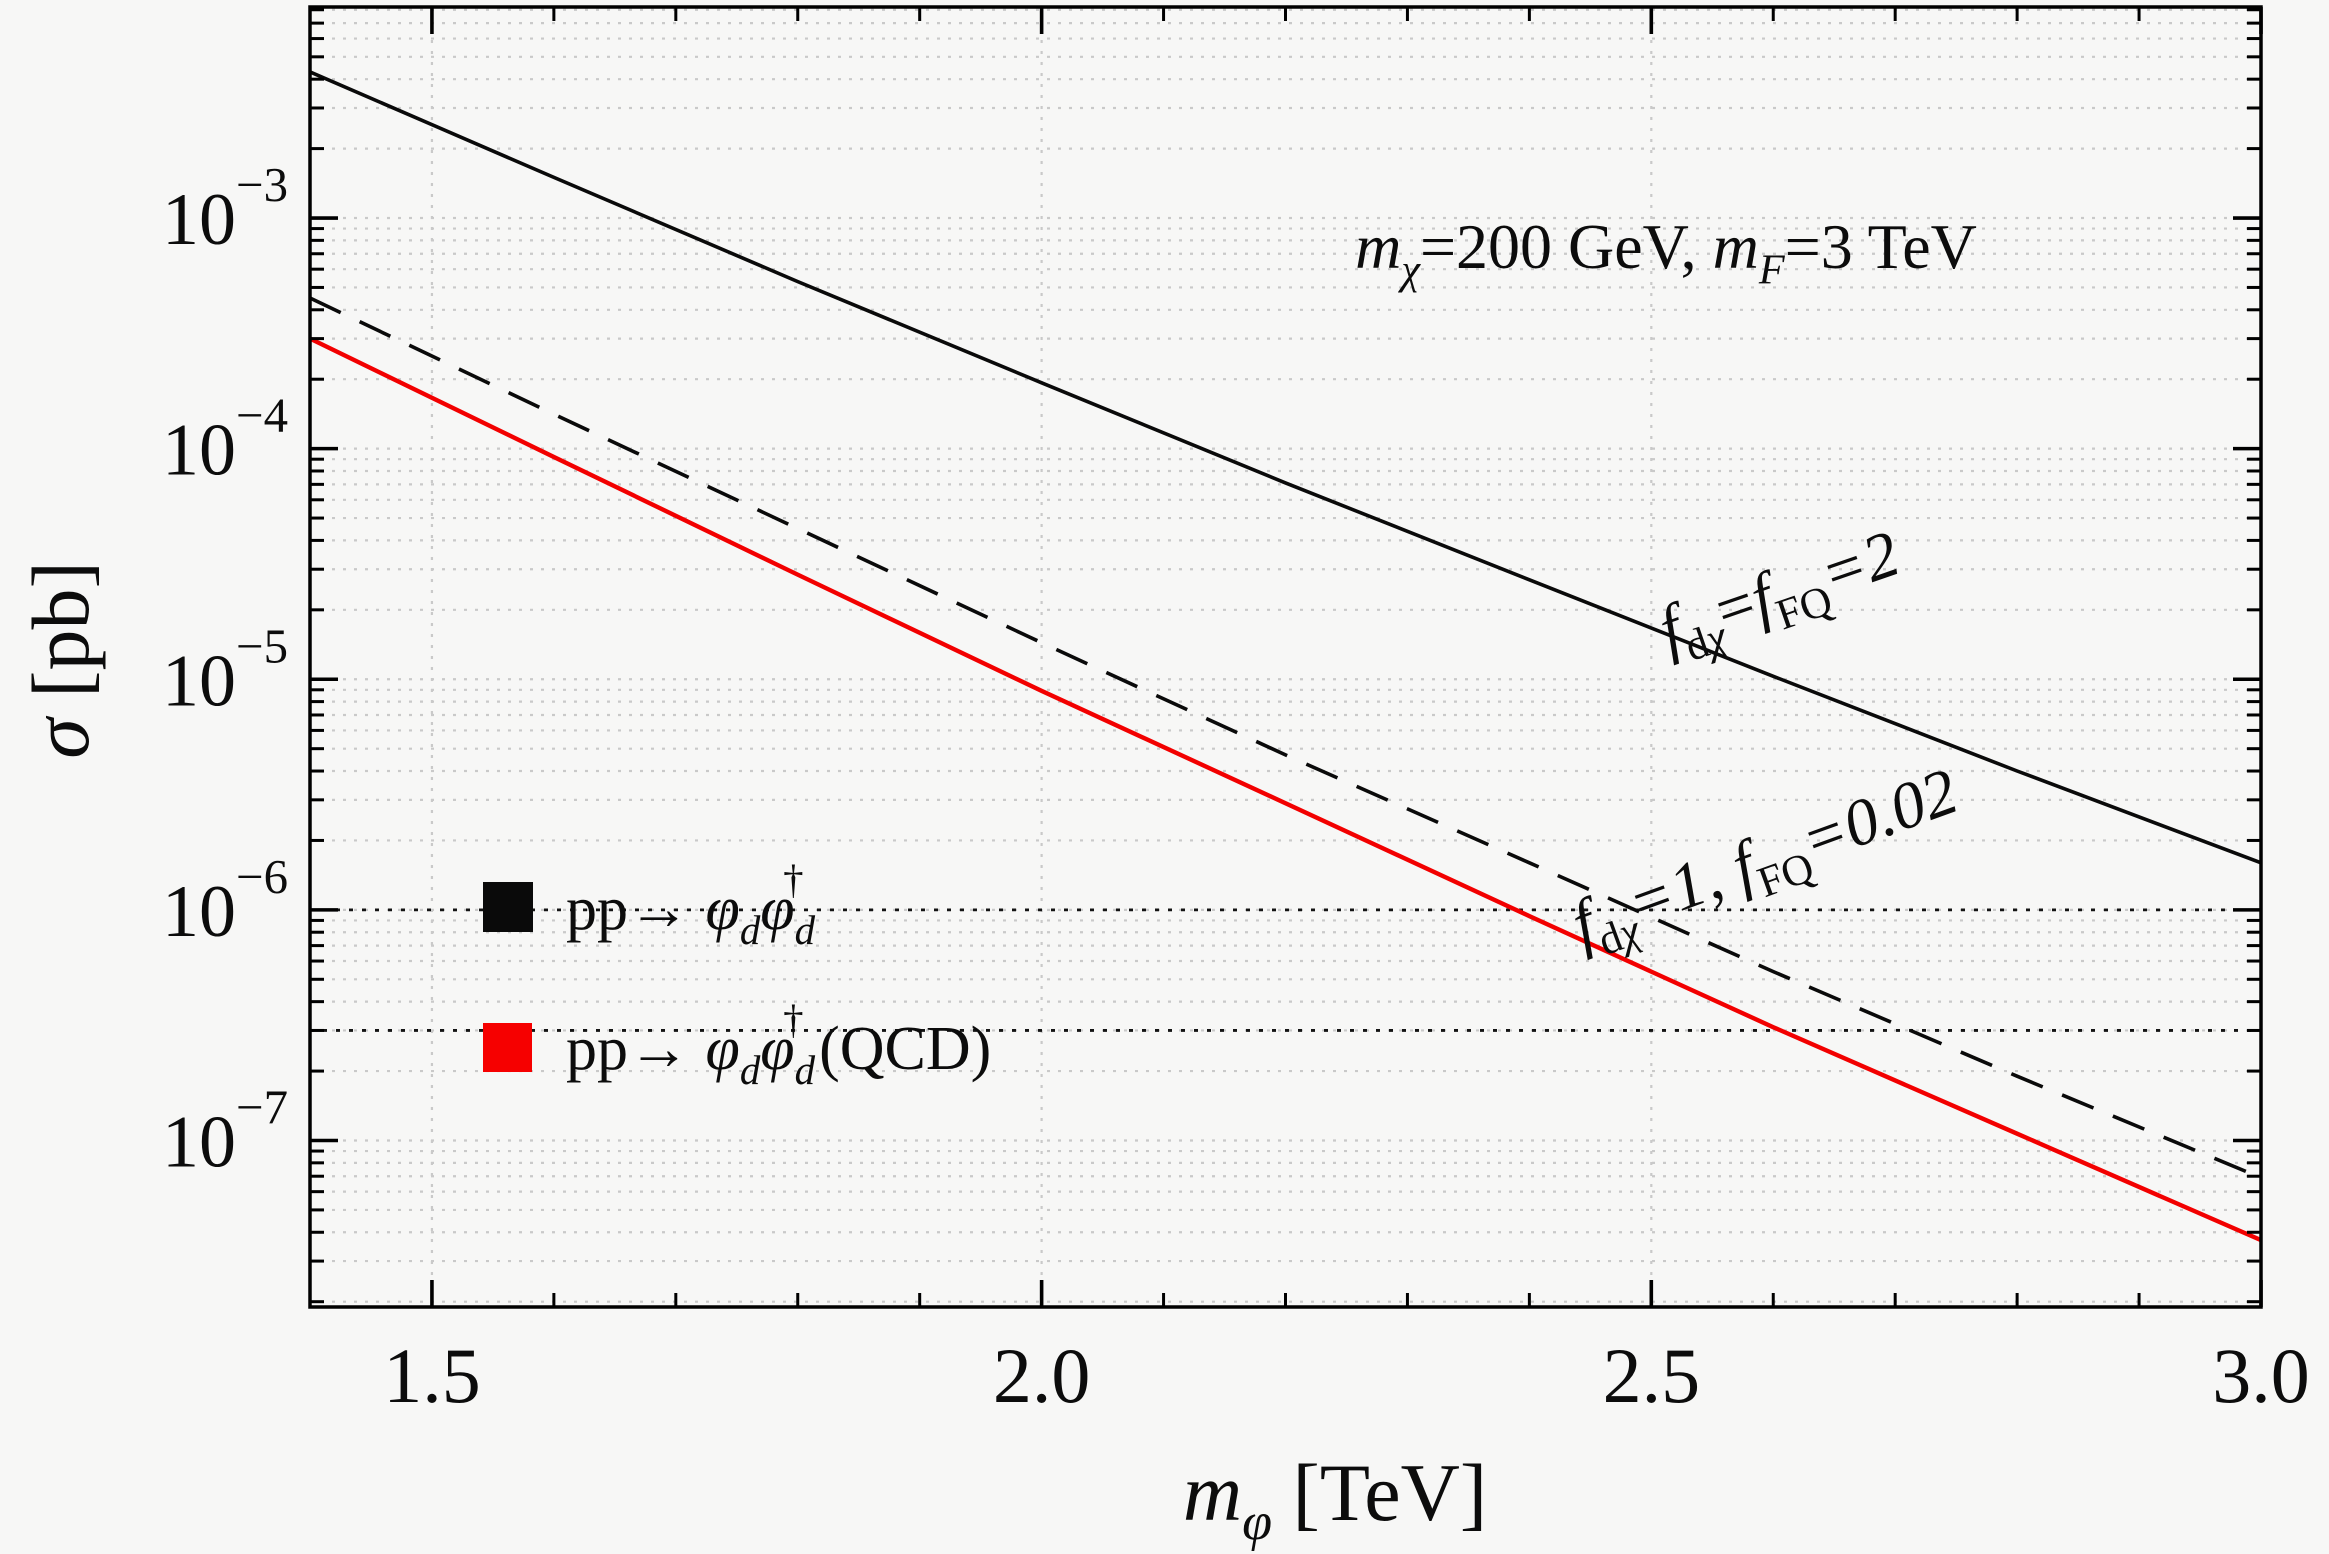 The height and width of the screenshot is (1554, 2329). Describe the element at coordinates (691, 905) in the screenshot. I see `legend-entry-full-model: pp→ φdφd†` at that location.